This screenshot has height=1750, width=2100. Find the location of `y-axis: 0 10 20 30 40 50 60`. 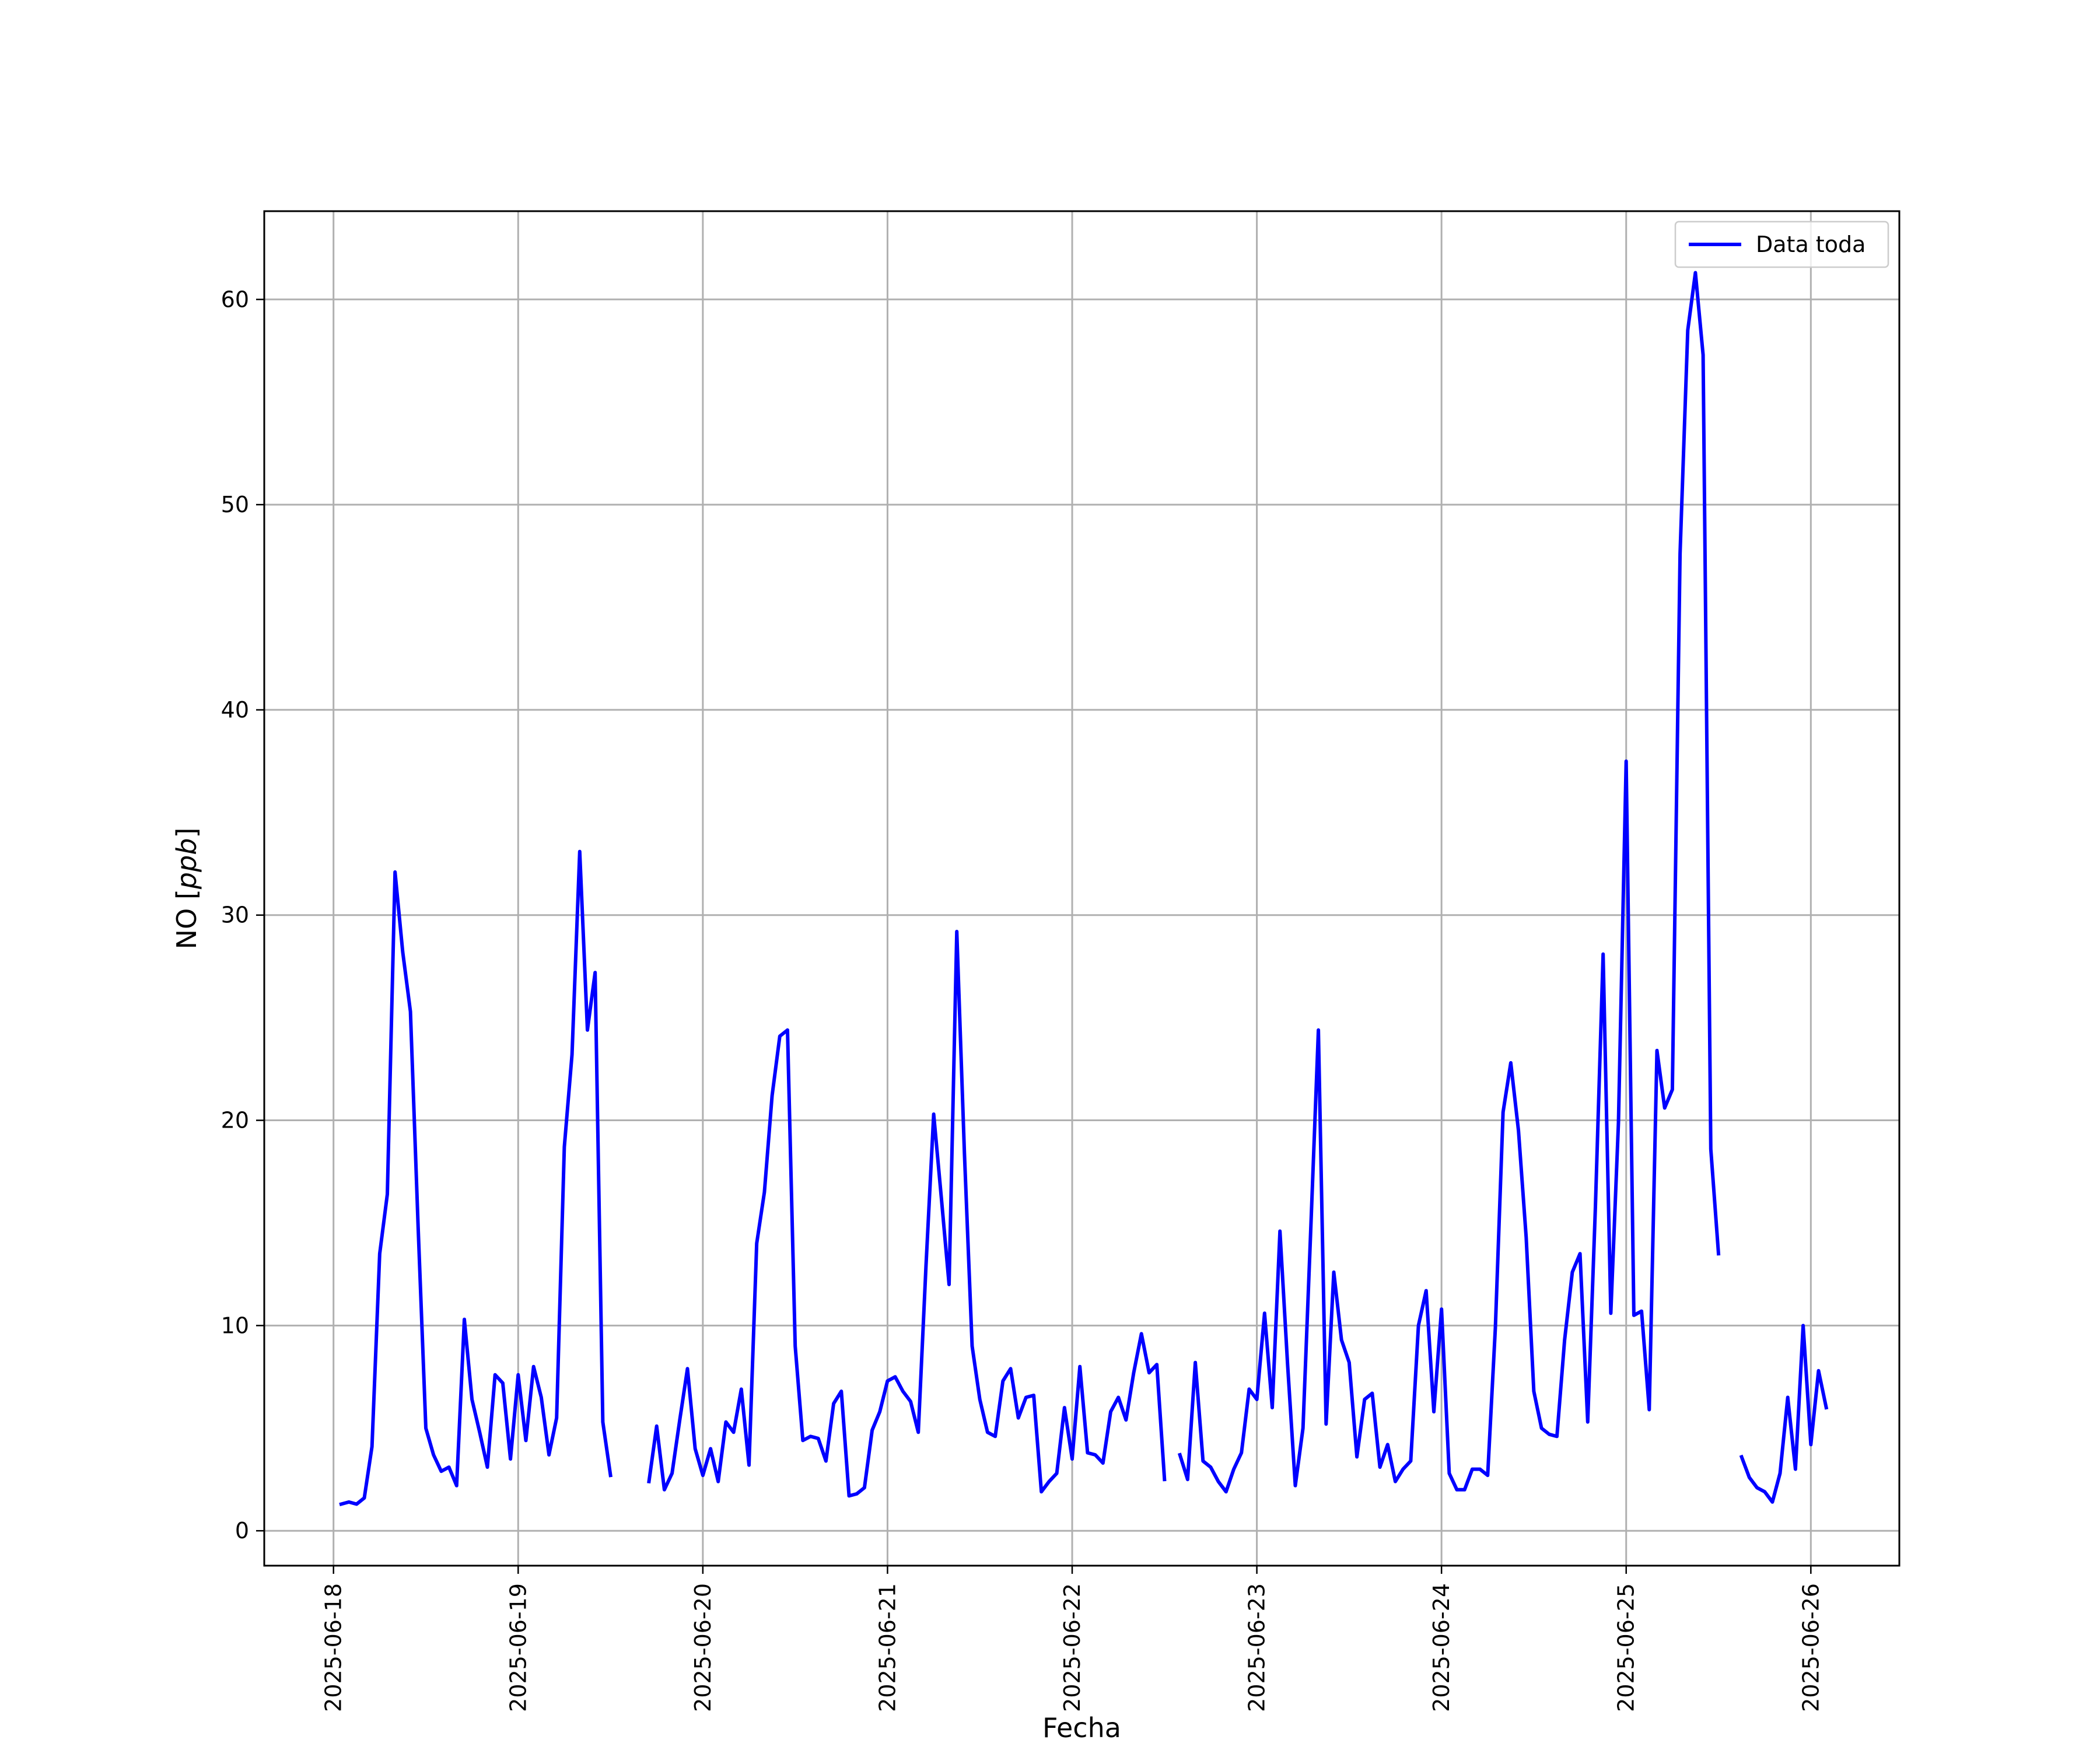

y-axis: 0 10 20 30 40 50 60 is located at coordinates (242, 915).